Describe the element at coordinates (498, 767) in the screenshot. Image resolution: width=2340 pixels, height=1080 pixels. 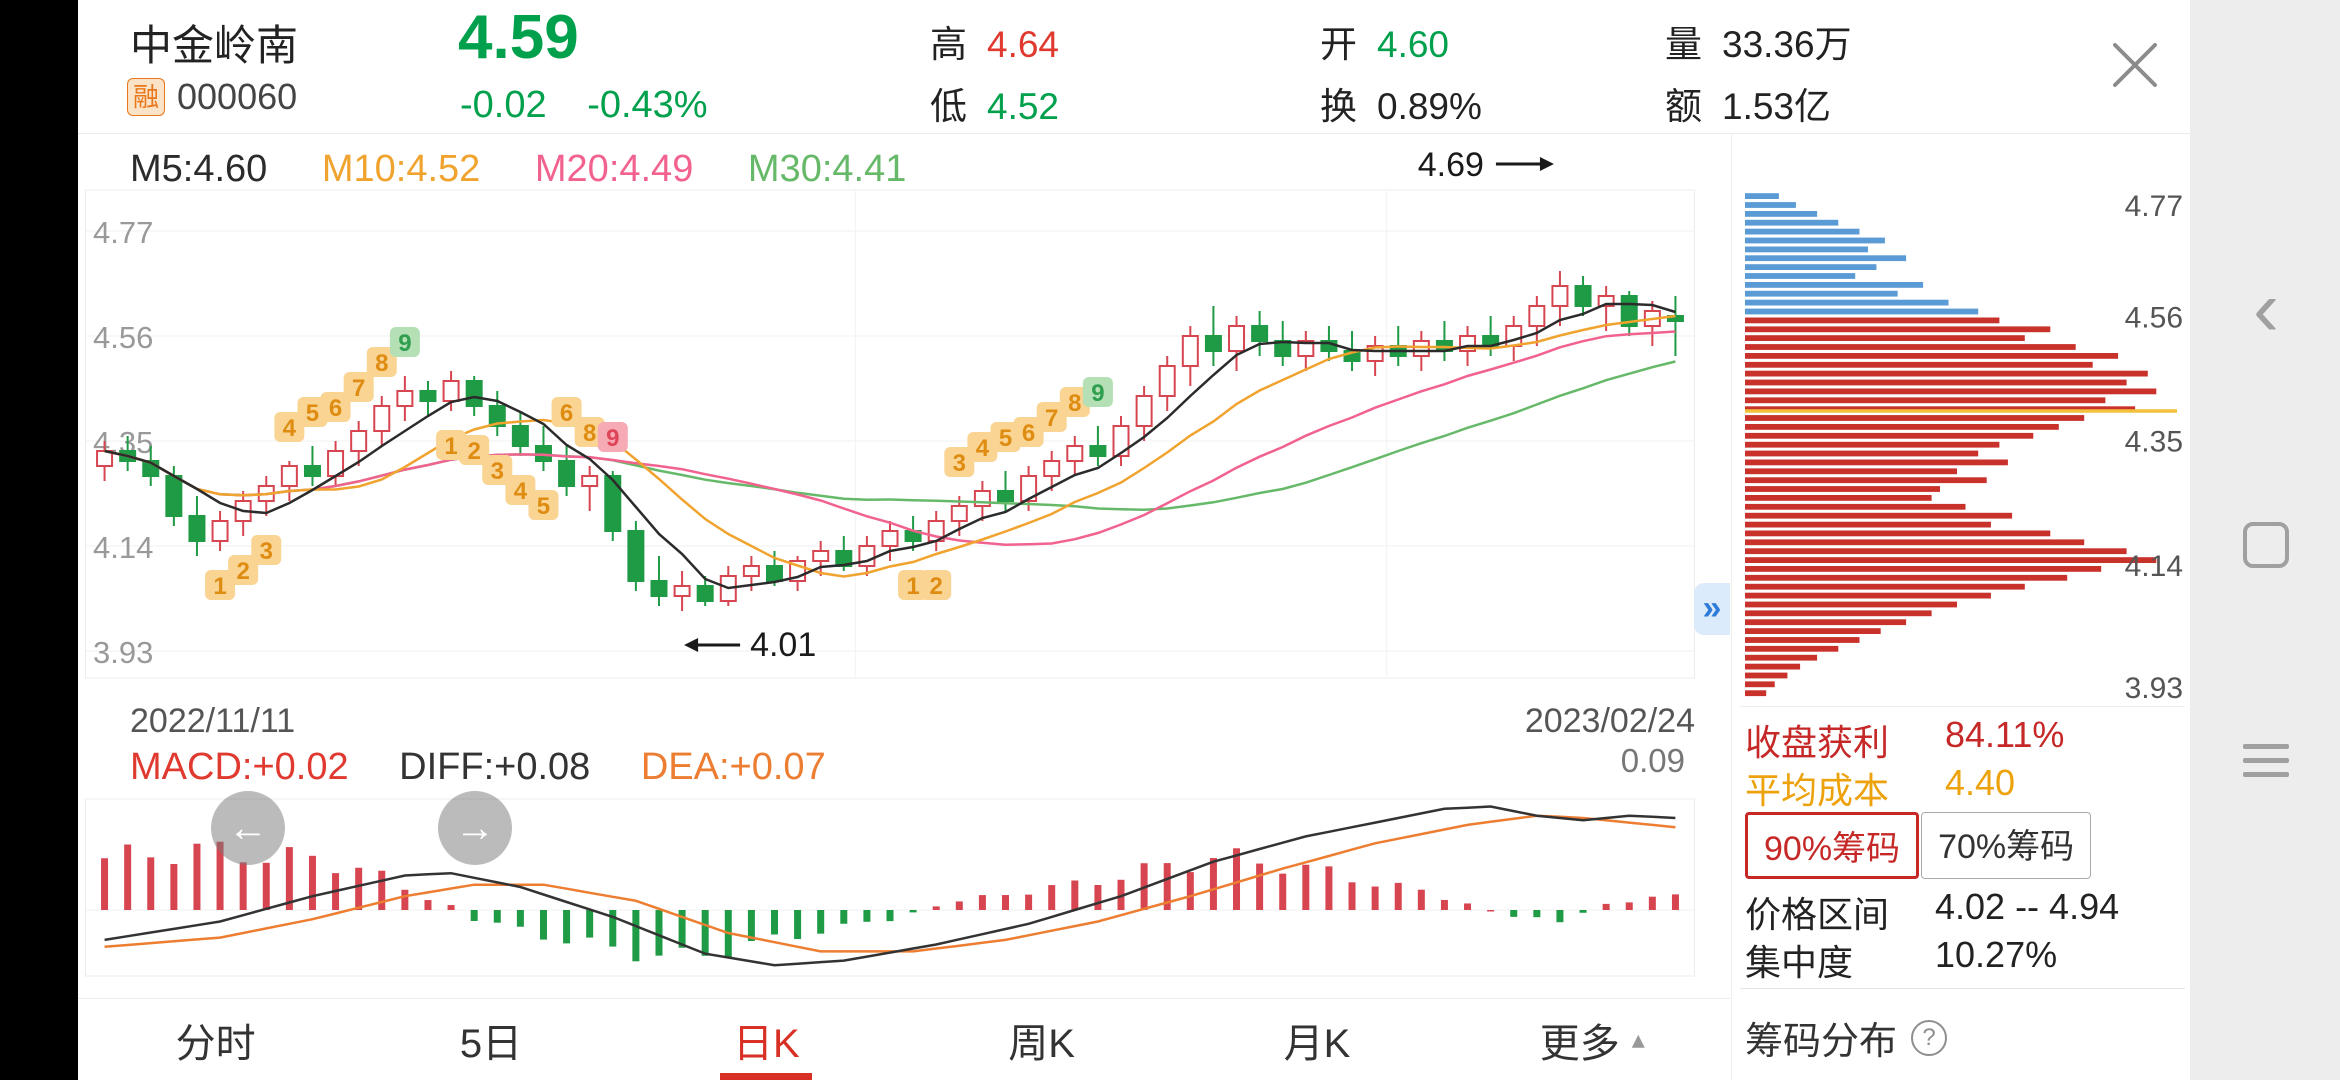
I see `macd-labels-row: MACD:+0.02 DIFF:+0.08 DEA:+0.07` at that location.